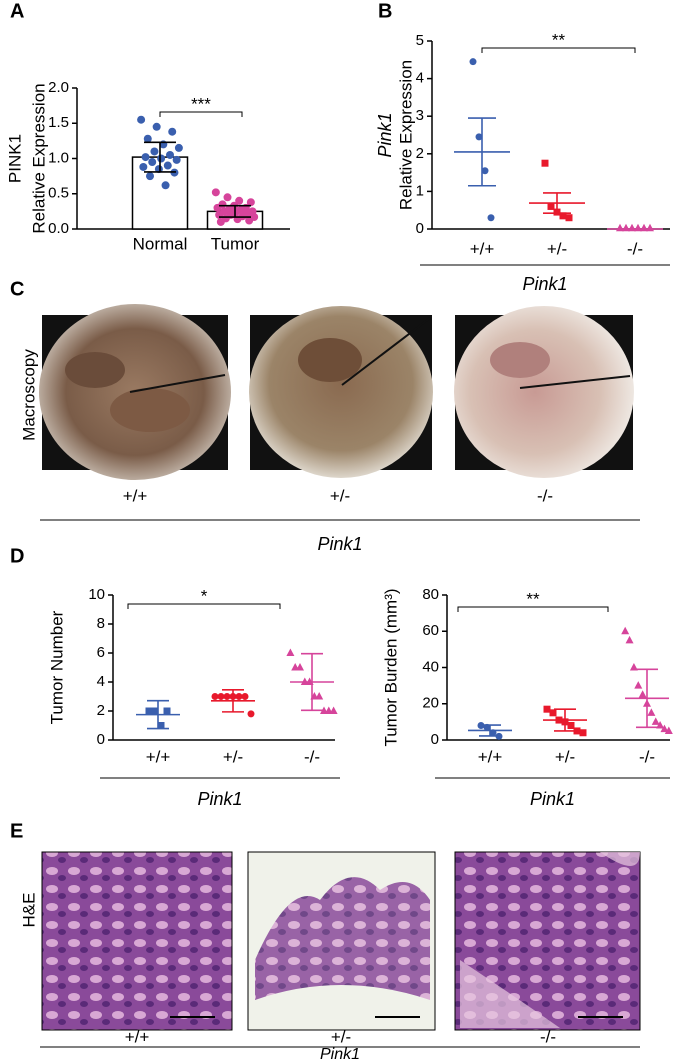 This screenshot has height=1063, width=685. Describe the element at coordinates (420, 190) in the screenshot. I see `y-tick-label: 1` at that location.